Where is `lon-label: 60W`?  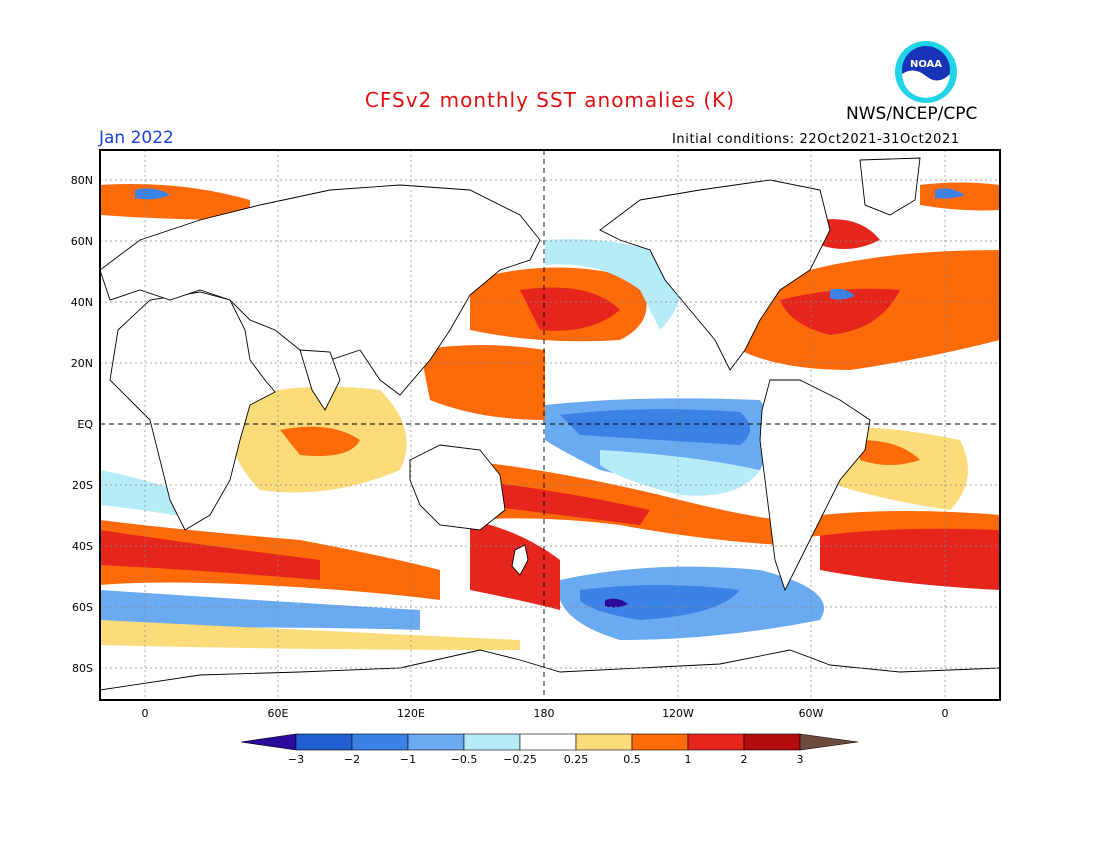 lon-label: 60W is located at coordinates (811, 713).